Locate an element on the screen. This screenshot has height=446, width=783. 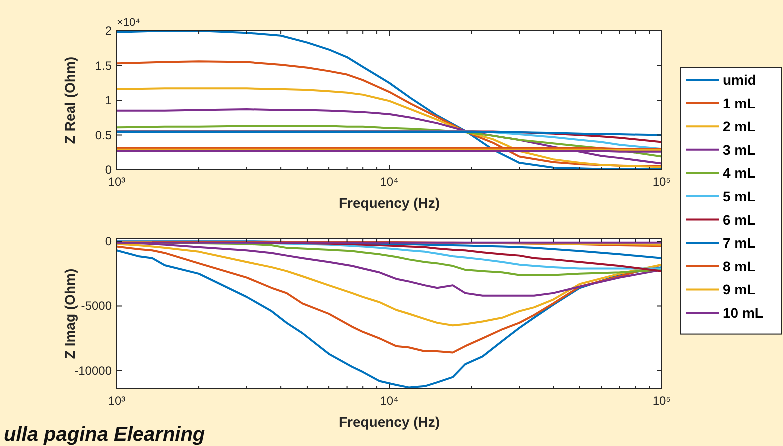
legend-label: 6 mL is located at coordinates (739, 220).